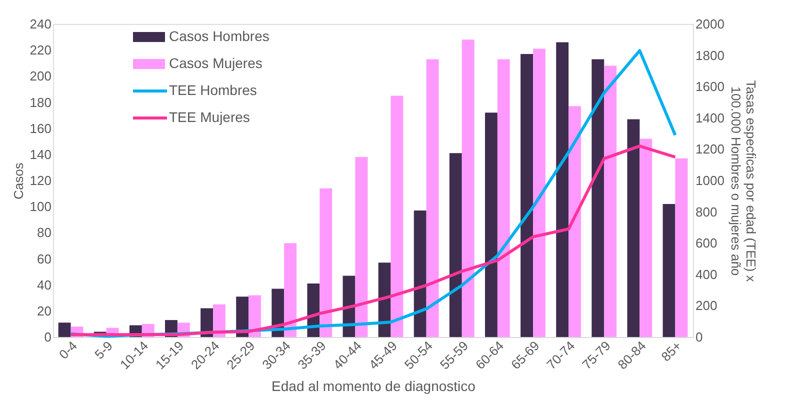 Image resolution: width=796 pixels, height=413 pixels. I want to click on y-tick-label: 20, so click(44, 310).